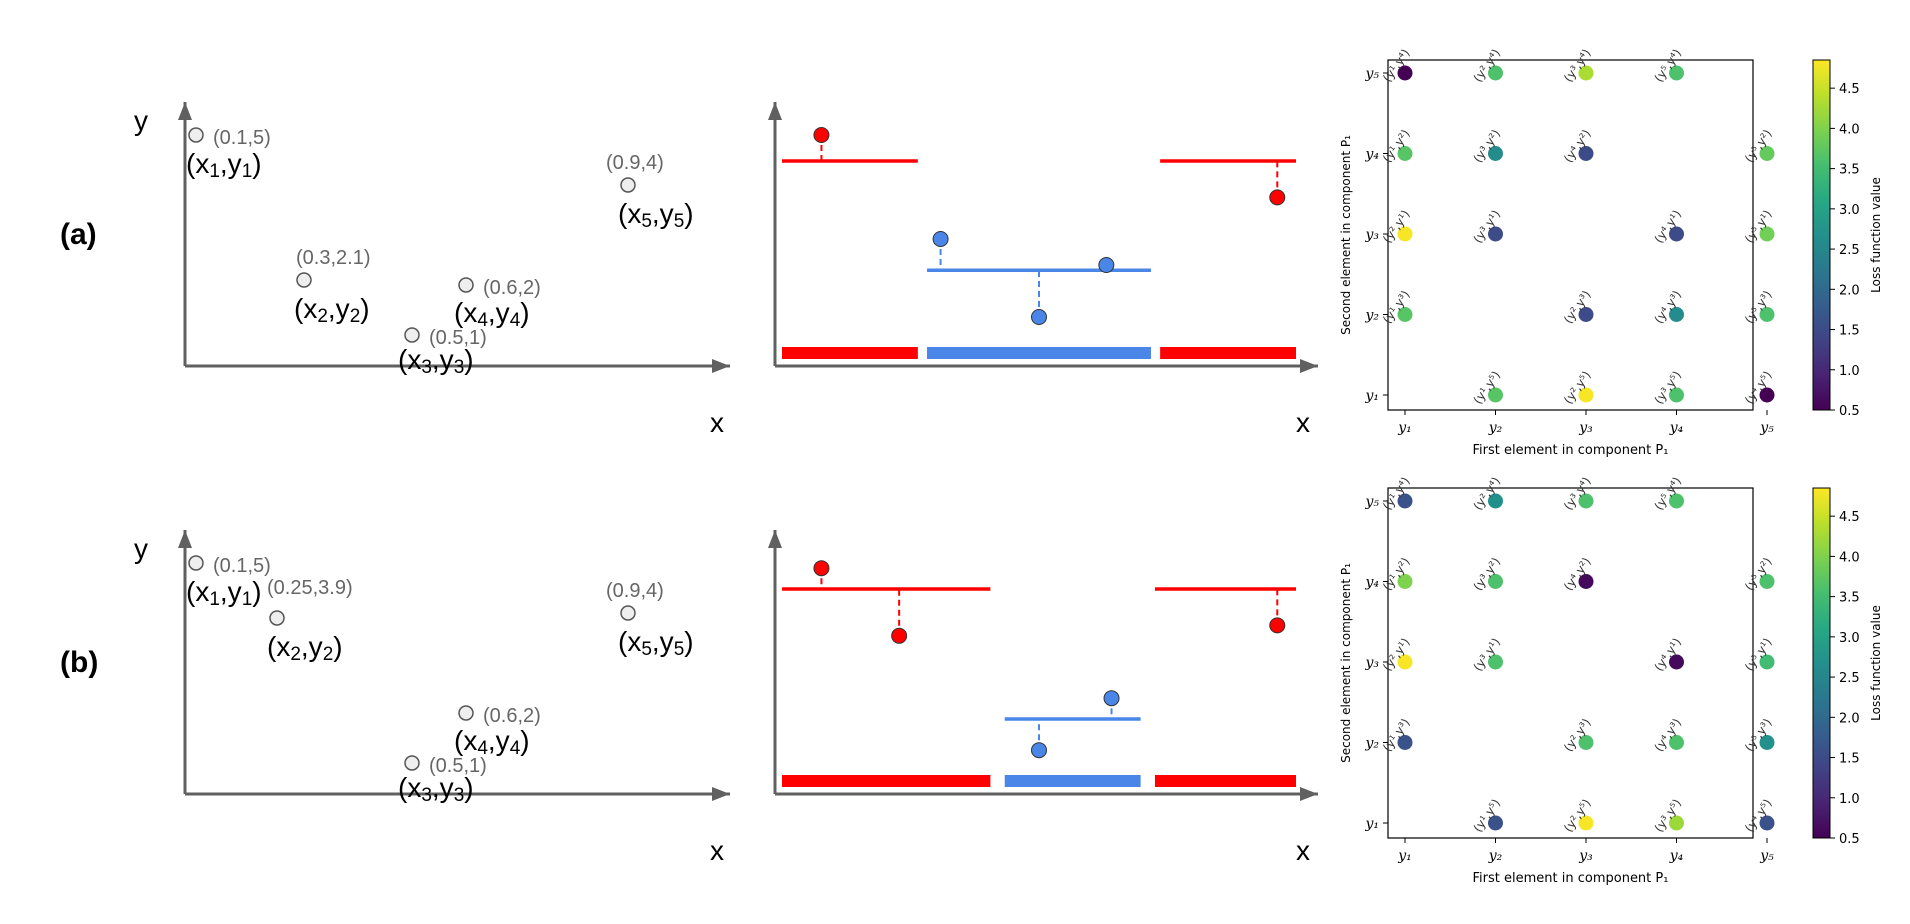 This screenshot has width=1910, height=924. What do you see at coordinates (466, 285) in the screenshot?
I see `panel-a-scatter-point` at bounding box center [466, 285].